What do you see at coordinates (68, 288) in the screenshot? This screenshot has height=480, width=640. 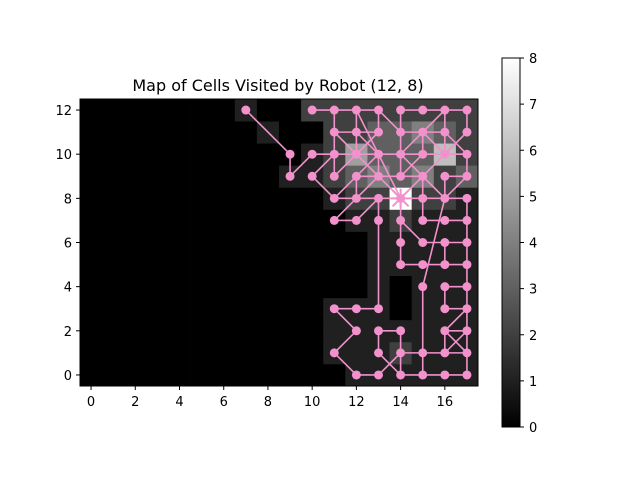 I see `y-tick-label: 4` at bounding box center [68, 288].